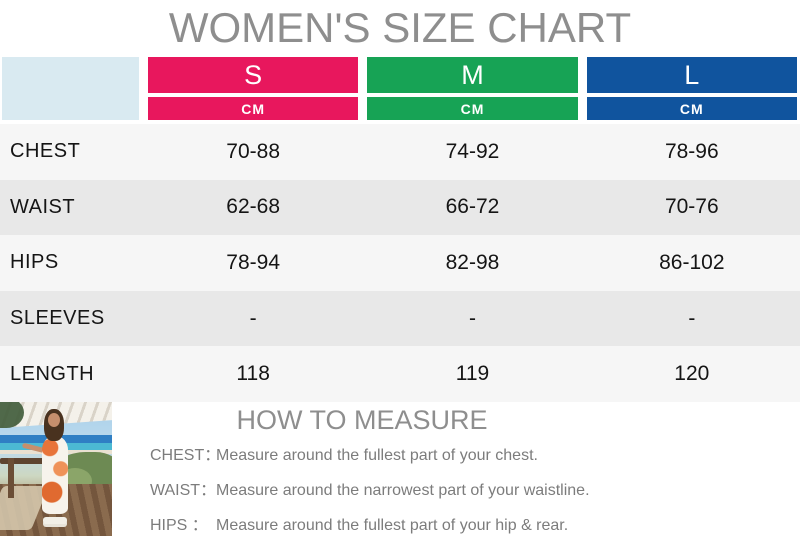 The height and width of the screenshot is (538, 800). Describe the element at coordinates (43, 206) in the screenshot. I see `row-label: WAIST` at that location.